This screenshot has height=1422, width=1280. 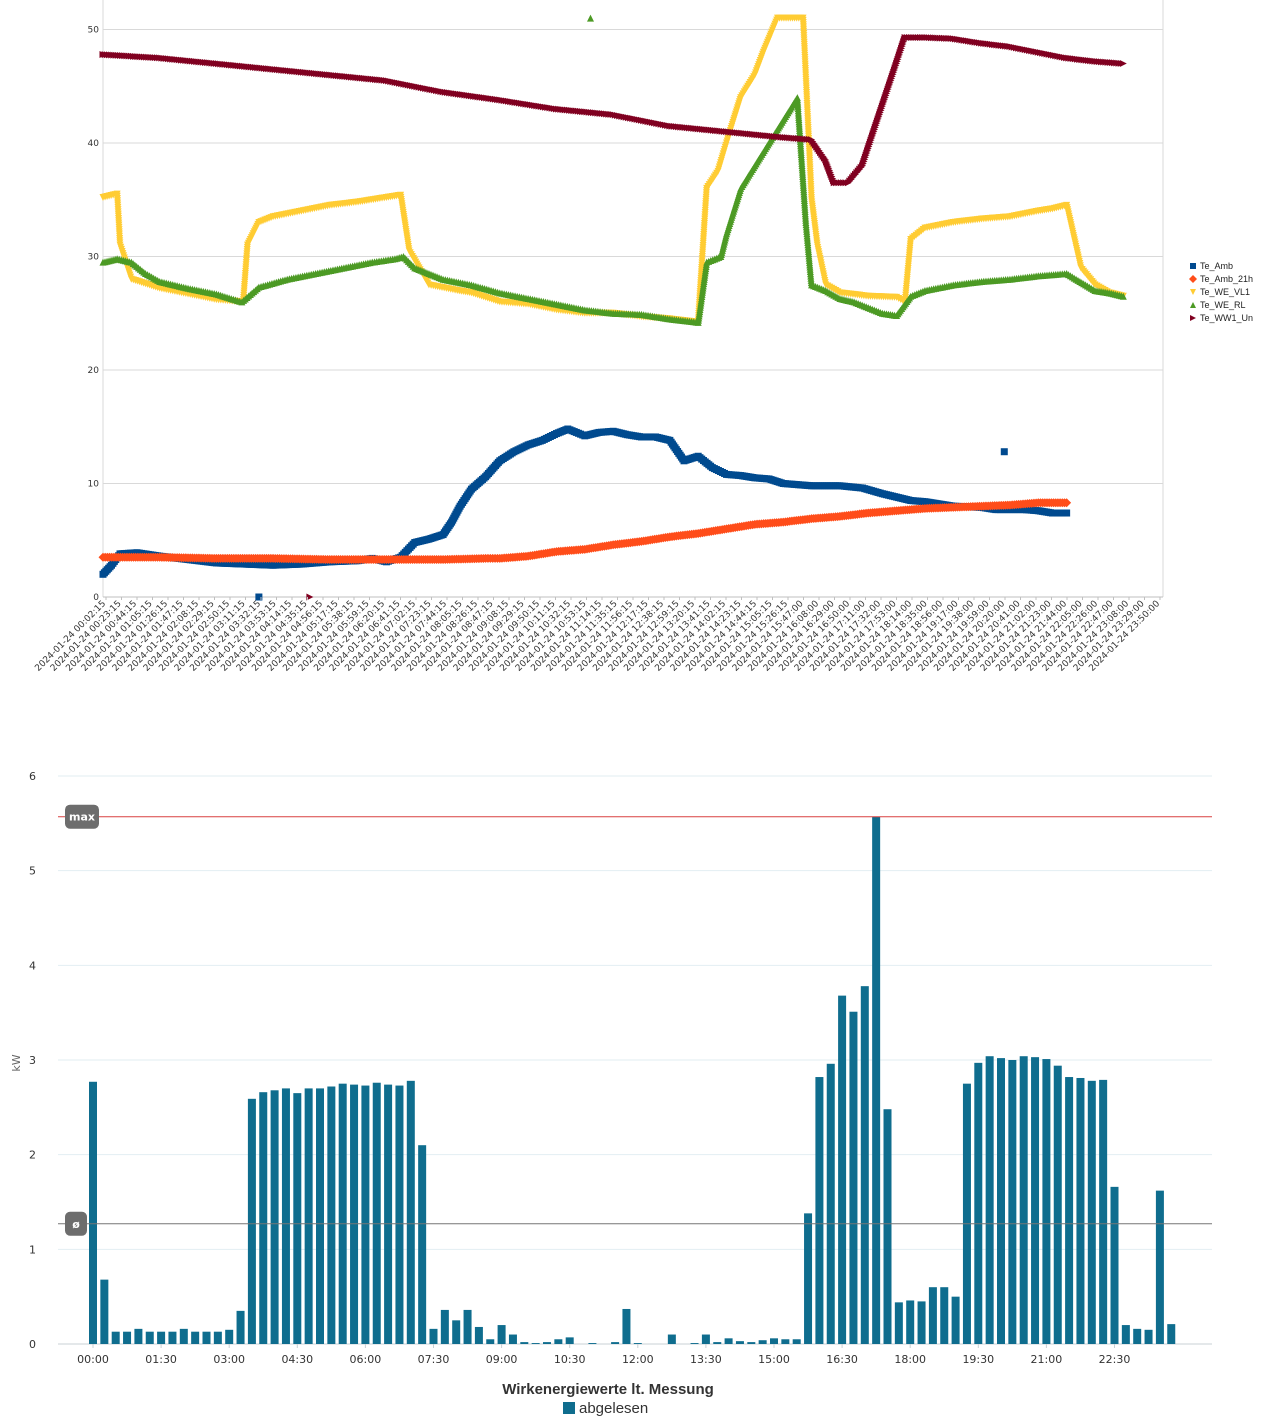 I want to click on legend-item: Te_Amb, so click(x=1211, y=266).